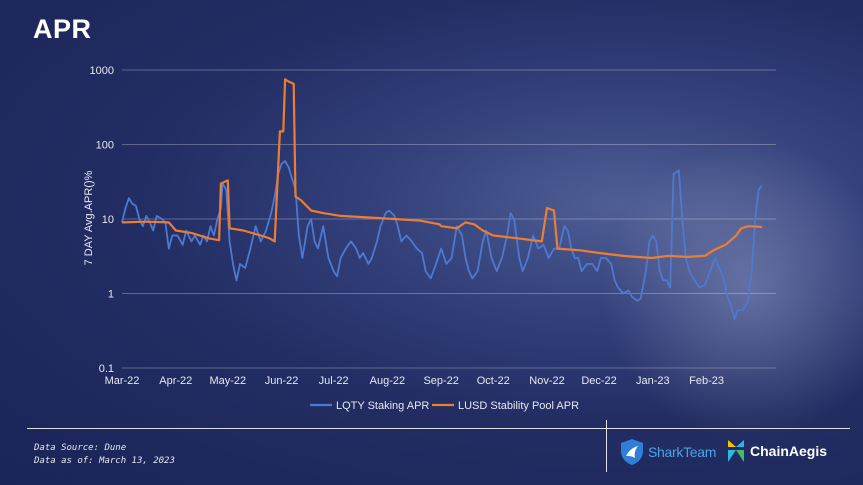 Image resolution: width=863 pixels, height=485 pixels. I want to click on x-tick-label: Oct-22, so click(493, 381).